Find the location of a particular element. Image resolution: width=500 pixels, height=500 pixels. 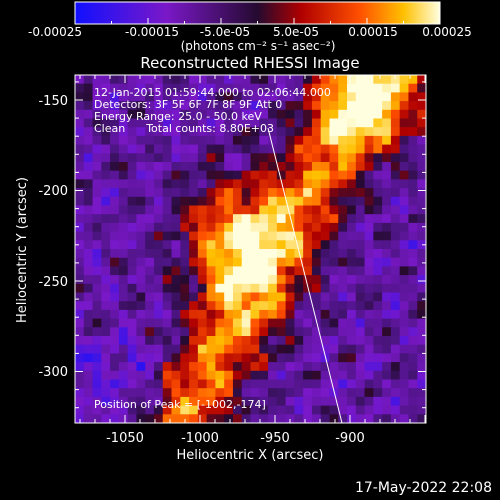

x-tick-label: -1050 is located at coordinates (125, 438).